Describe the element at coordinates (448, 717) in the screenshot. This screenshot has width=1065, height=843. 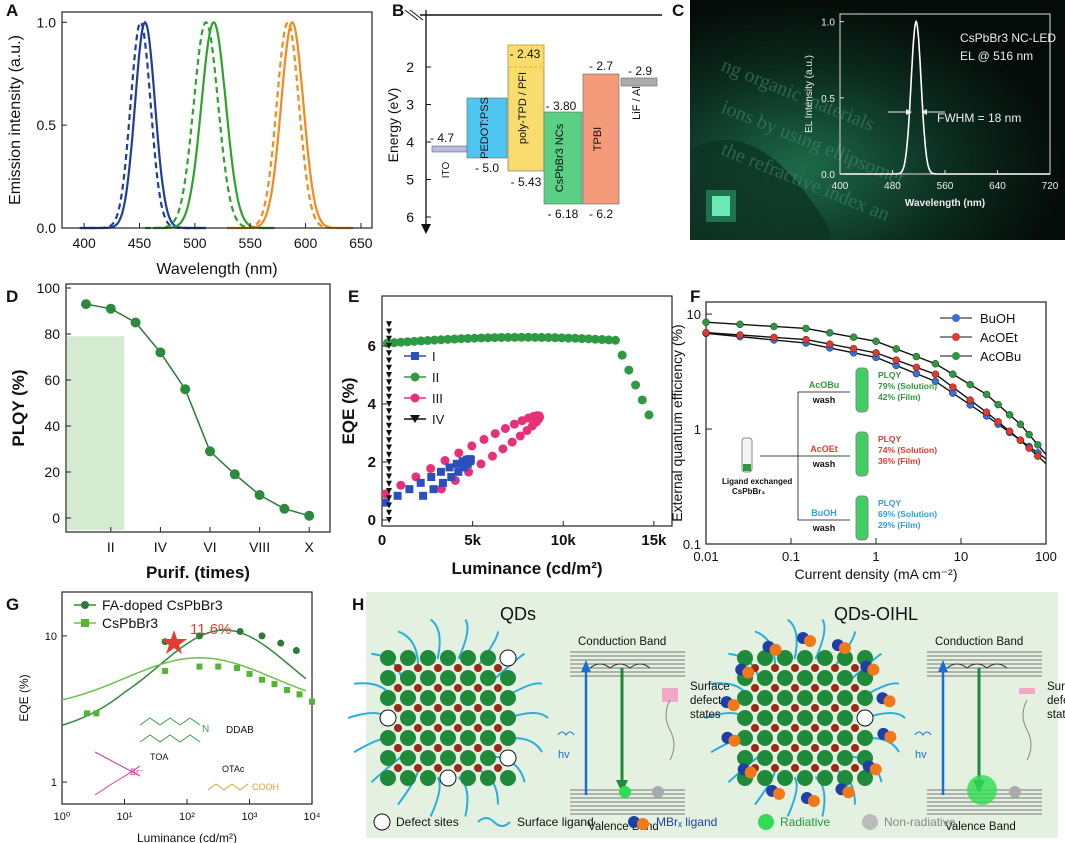
I see `qds-structure` at that location.